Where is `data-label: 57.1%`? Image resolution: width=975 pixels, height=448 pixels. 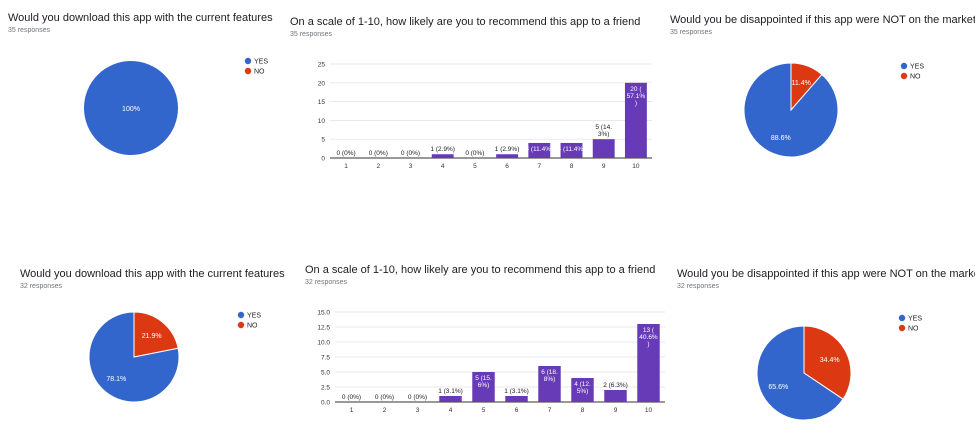
data-label: 57.1% is located at coordinates (636, 96).